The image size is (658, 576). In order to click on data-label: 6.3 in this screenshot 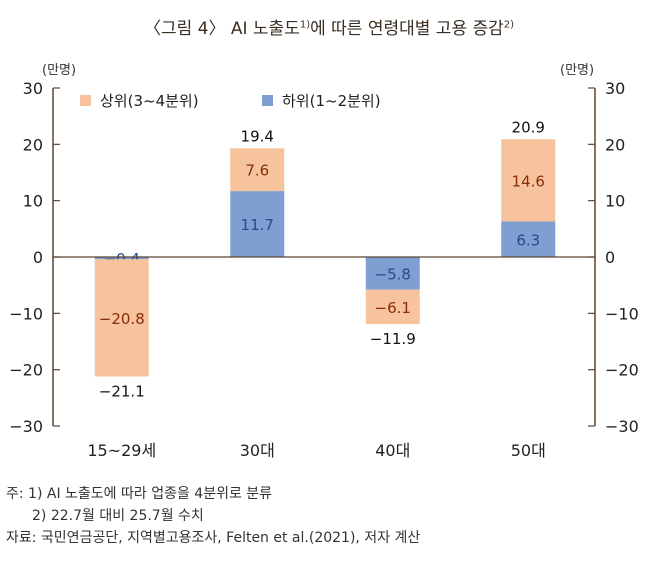, I will do `click(528, 240)`.